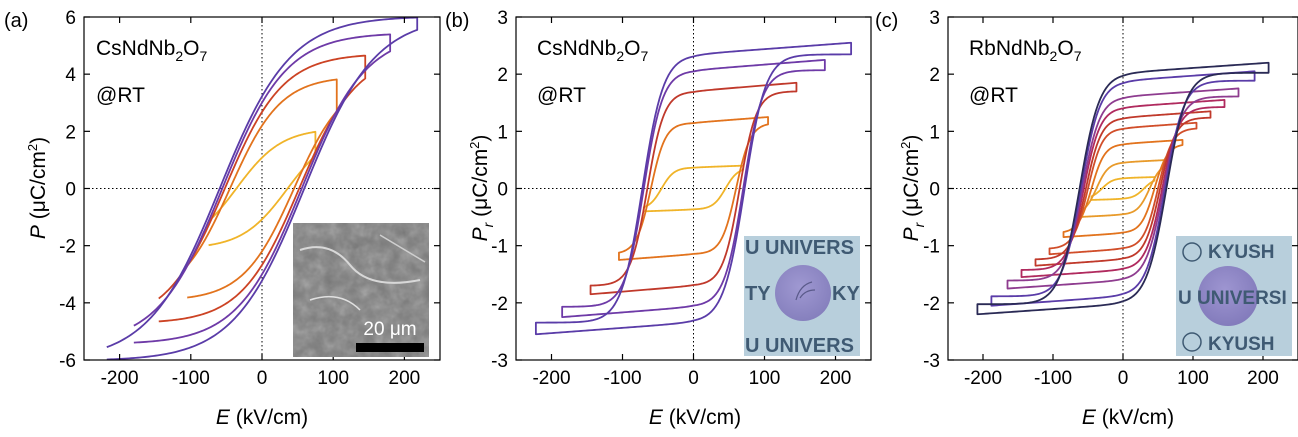 This screenshot has height=437, width=1298. What do you see at coordinates (67, 304) in the screenshot?
I see `y-tick-label: -4` at bounding box center [67, 304].